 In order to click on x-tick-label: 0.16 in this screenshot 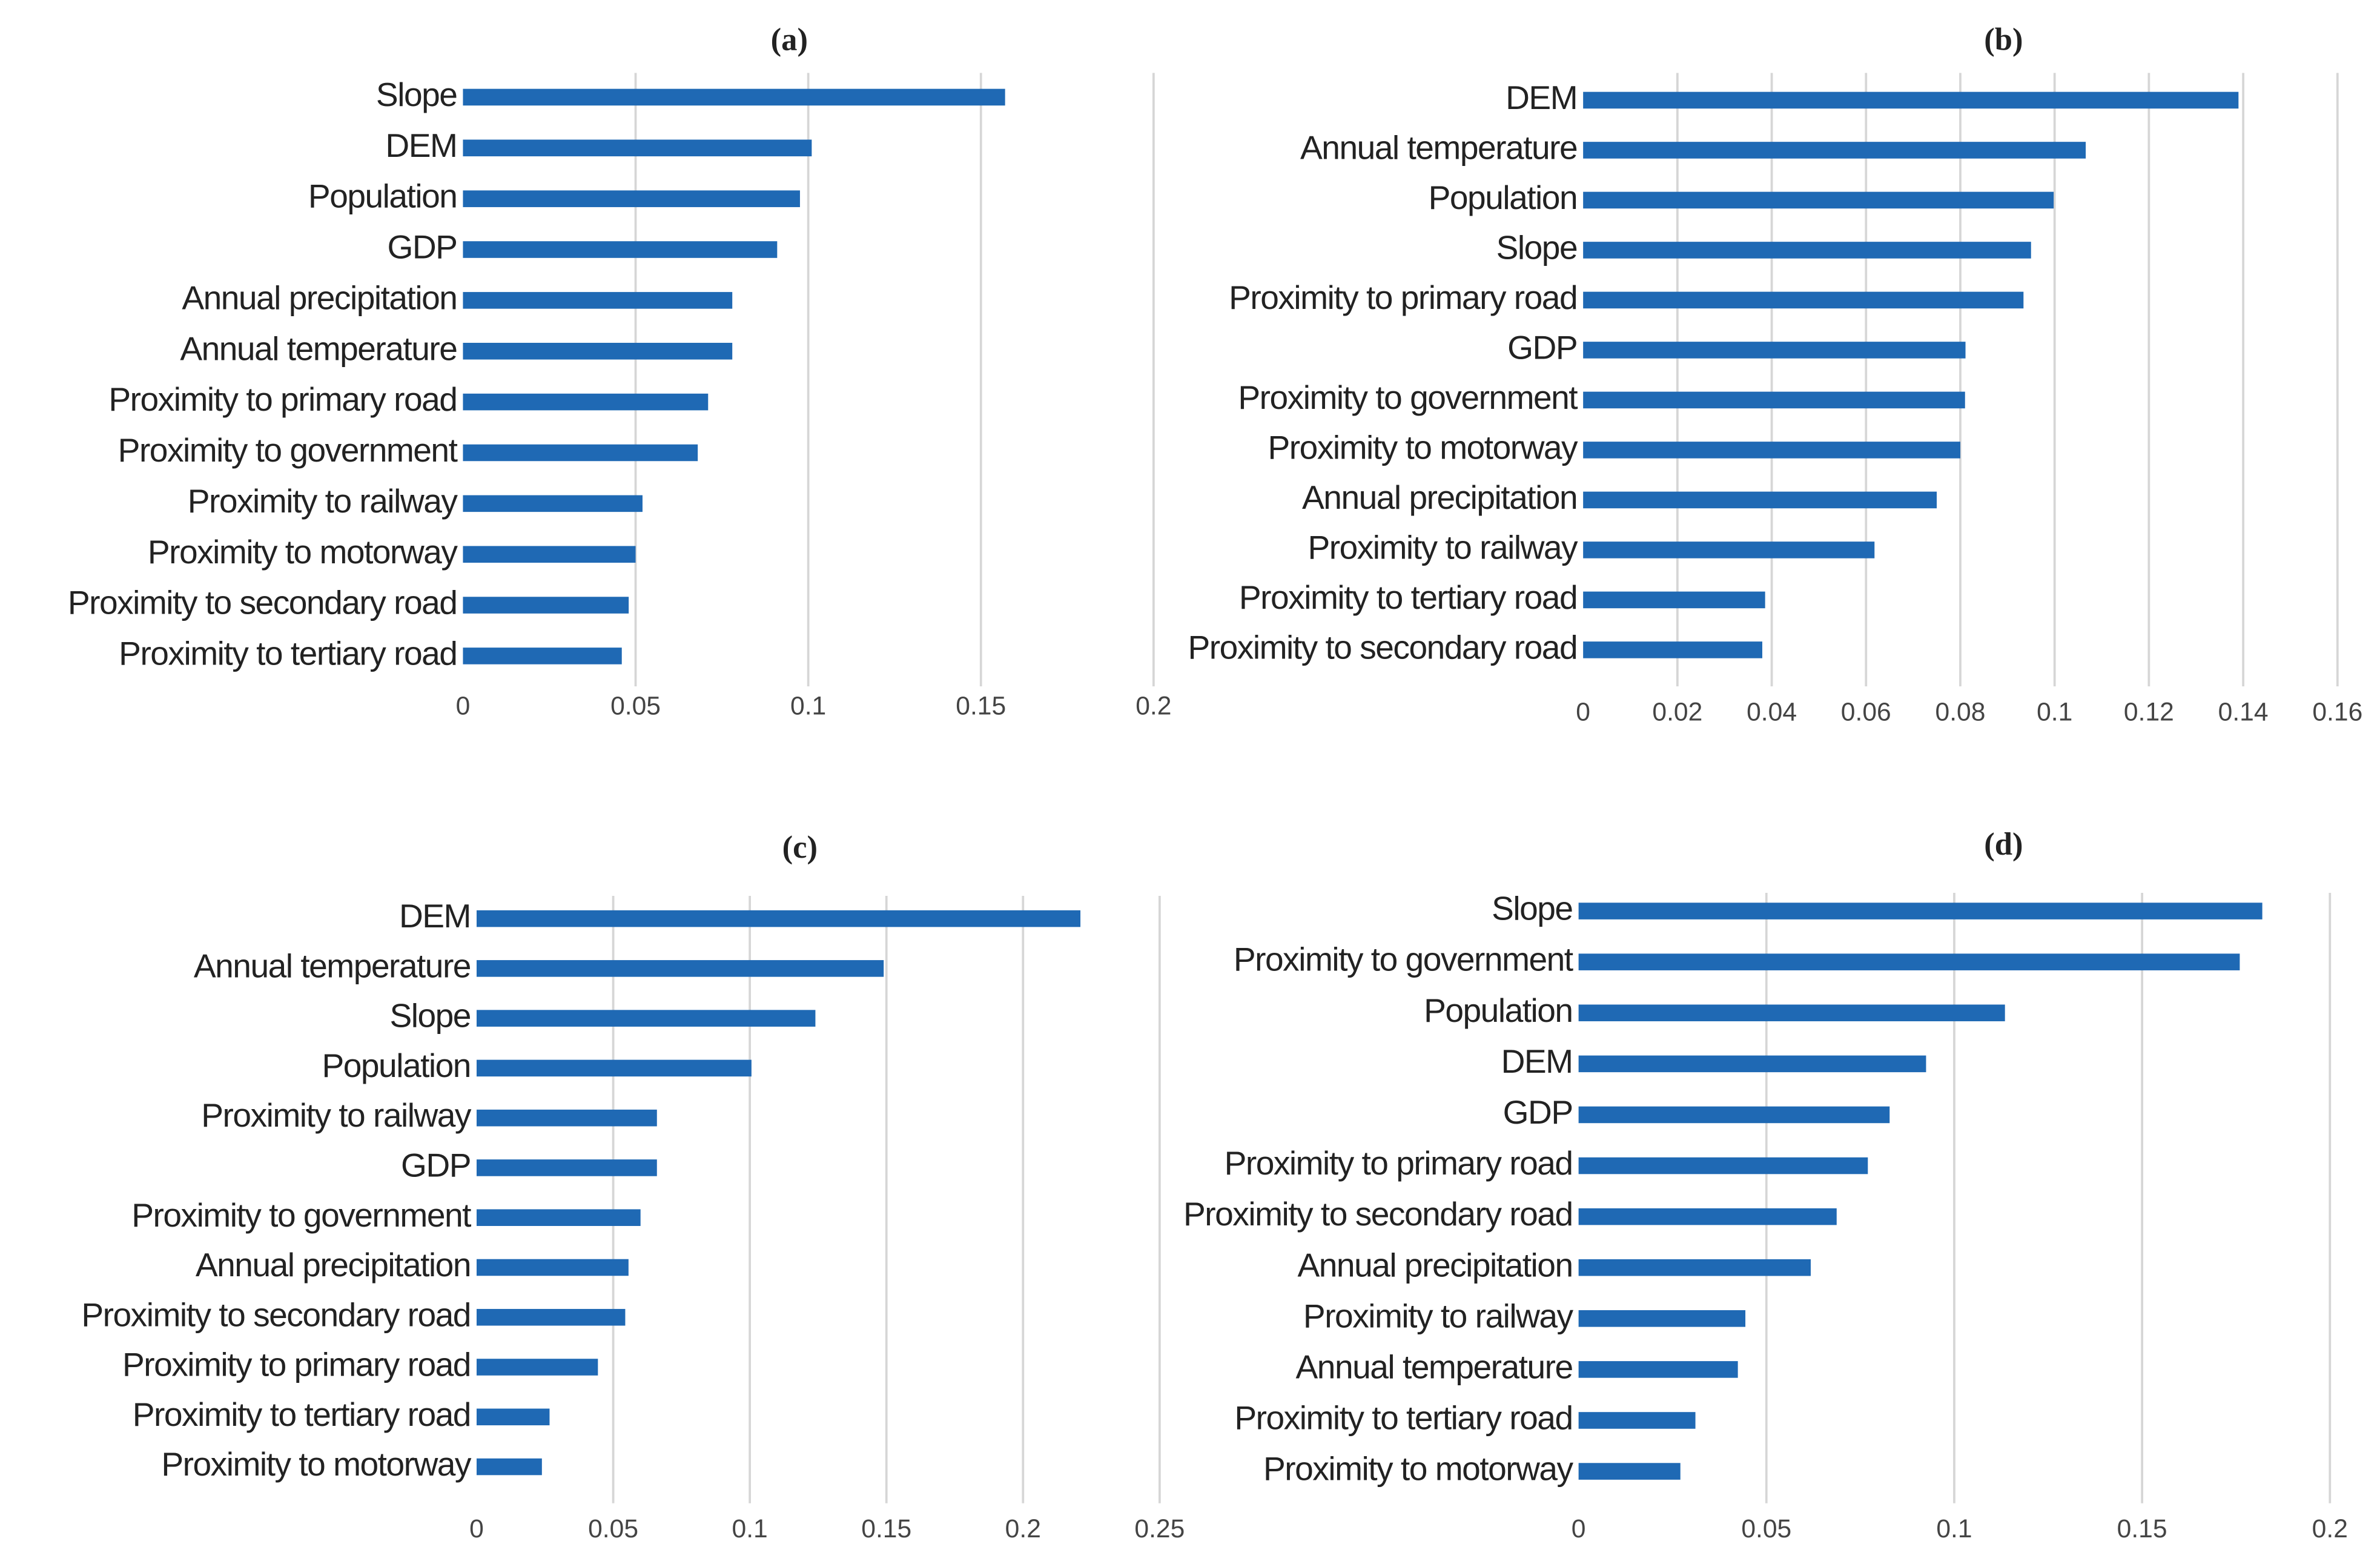, I will do `click(2337, 711)`.